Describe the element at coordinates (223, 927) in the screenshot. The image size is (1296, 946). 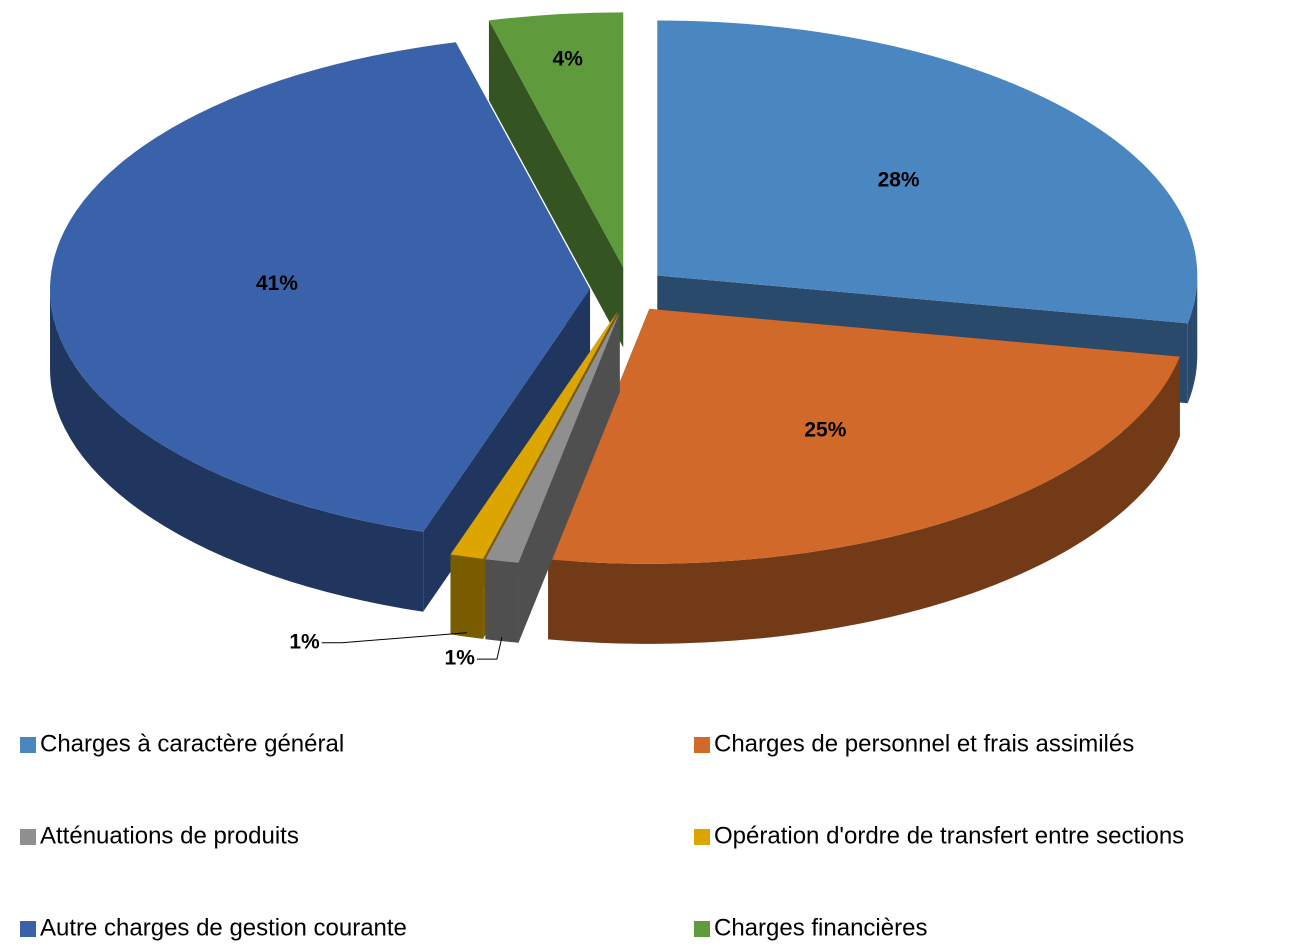
I see `legend-label: Autre charges de gestion courante` at that location.